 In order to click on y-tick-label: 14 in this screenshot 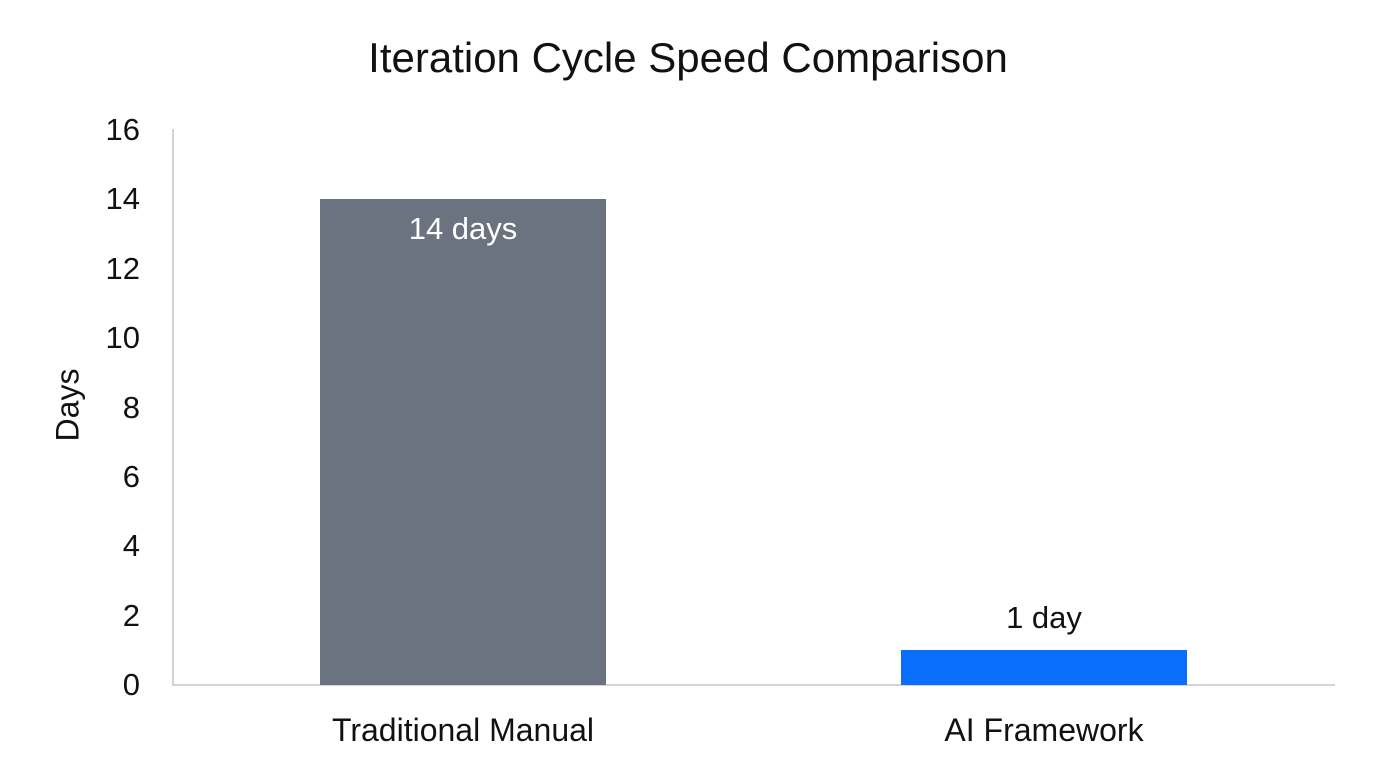, I will do `click(122, 199)`.